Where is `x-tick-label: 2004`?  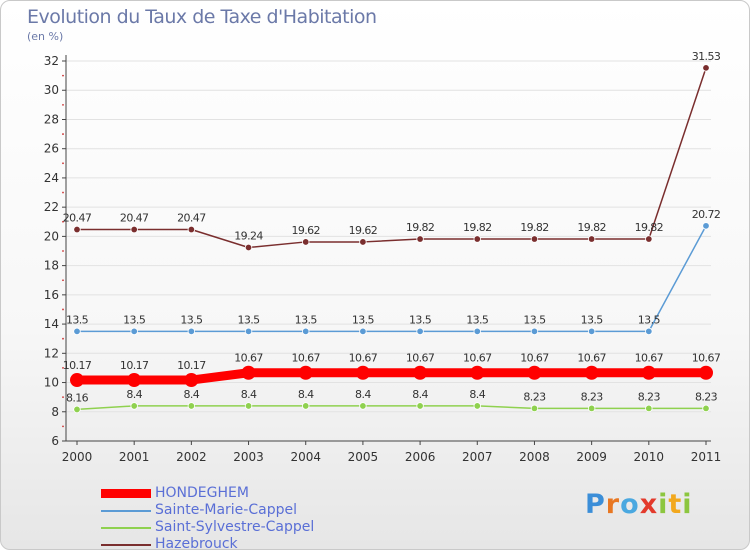
x-tick-label: 2004 is located at coordinates (305, 457).